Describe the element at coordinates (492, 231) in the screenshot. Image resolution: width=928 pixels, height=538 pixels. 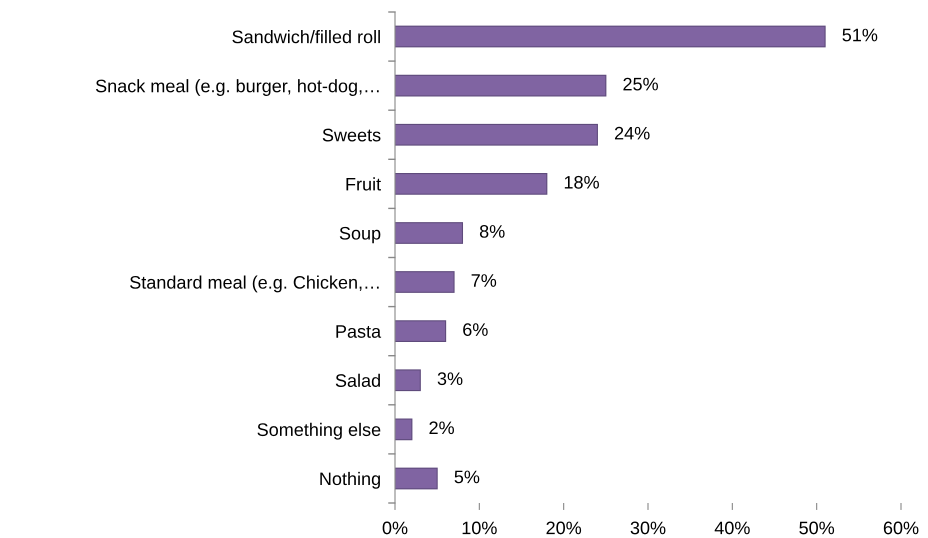
I see `data-label: 8%` at that location.